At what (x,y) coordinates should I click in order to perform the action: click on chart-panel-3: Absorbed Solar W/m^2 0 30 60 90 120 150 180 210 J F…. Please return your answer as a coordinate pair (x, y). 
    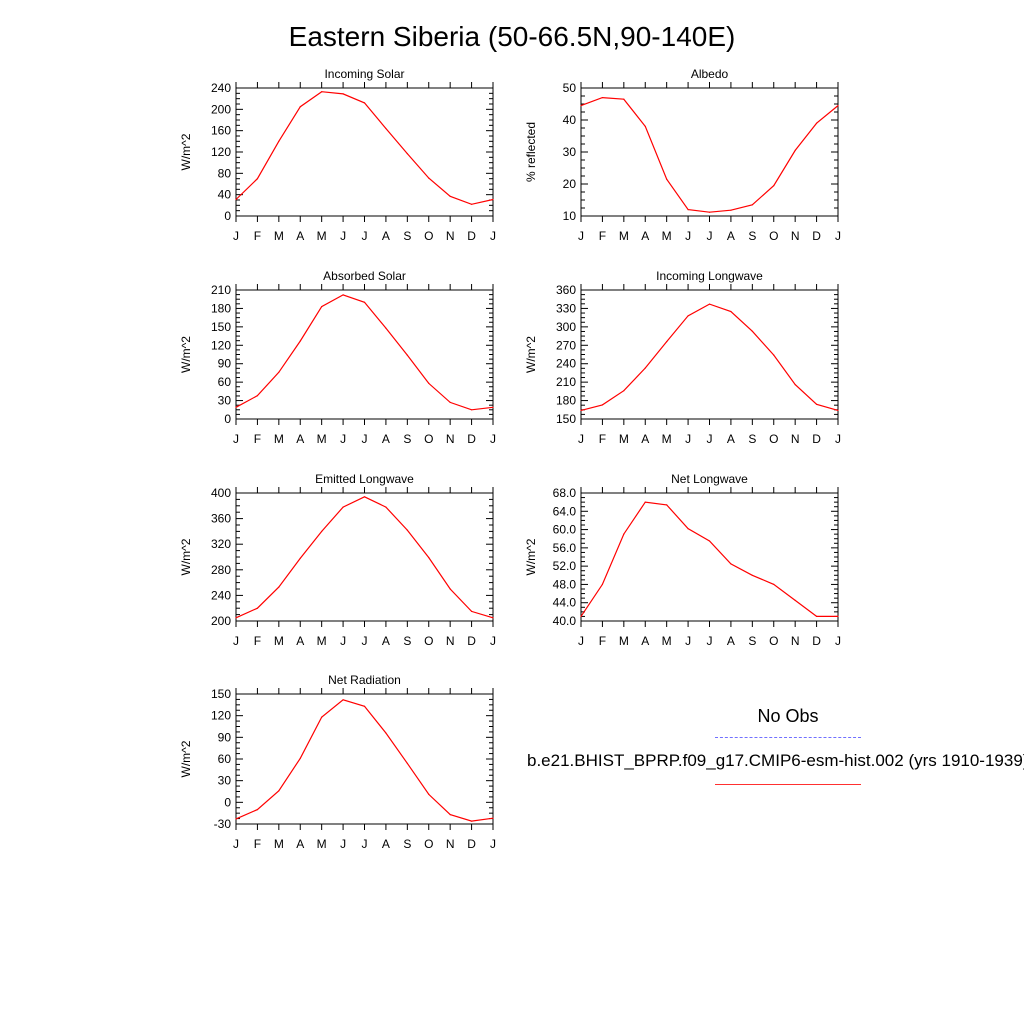
    Looking at the image, I should click on (337, 357).